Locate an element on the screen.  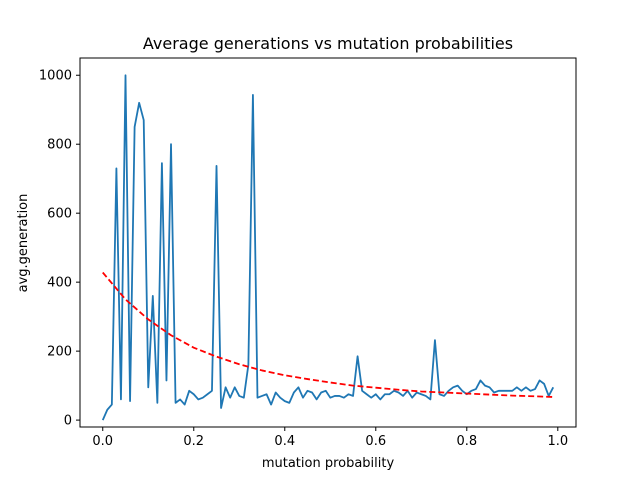
y-tick-label: 400 is located at coordinates (59, 283).